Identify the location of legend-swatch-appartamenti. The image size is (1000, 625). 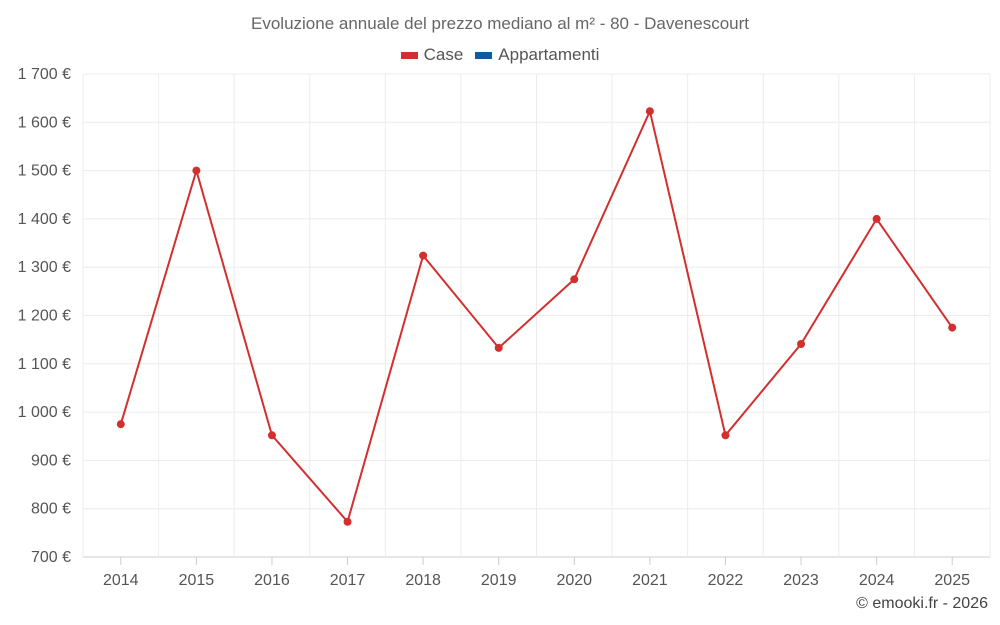
(484, 55).